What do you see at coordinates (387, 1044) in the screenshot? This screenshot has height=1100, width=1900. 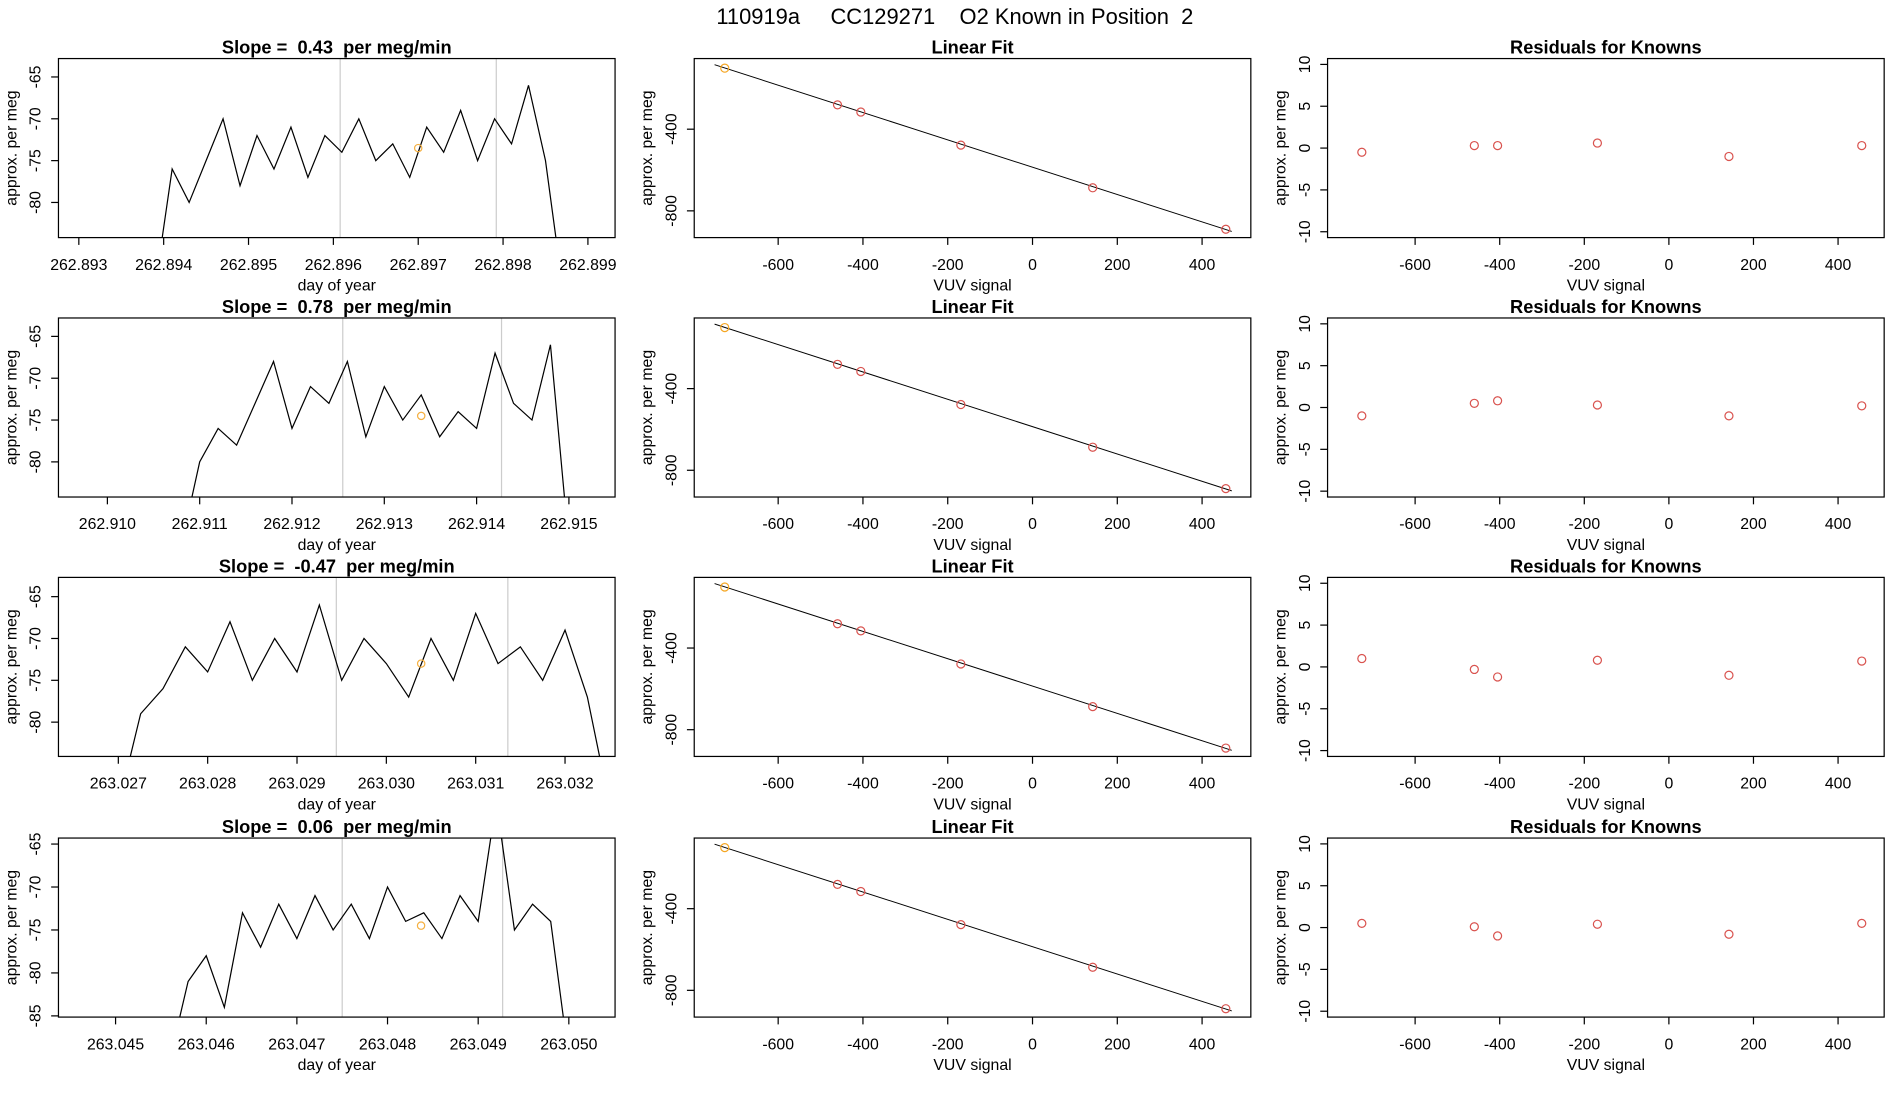 I see `x-tick-label: 263.048` at bounding box center [387, 1044].